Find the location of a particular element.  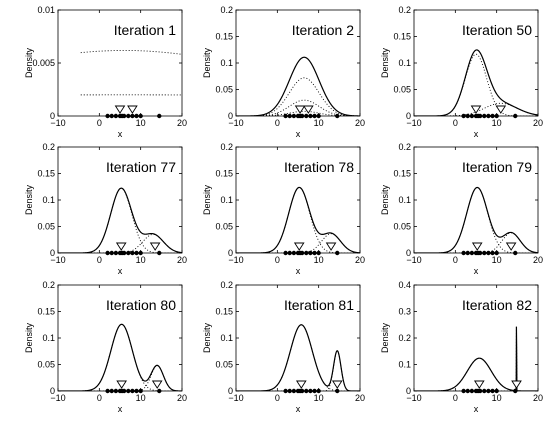

y-tick-label: 0.4 is located at coordinates (404, 285).